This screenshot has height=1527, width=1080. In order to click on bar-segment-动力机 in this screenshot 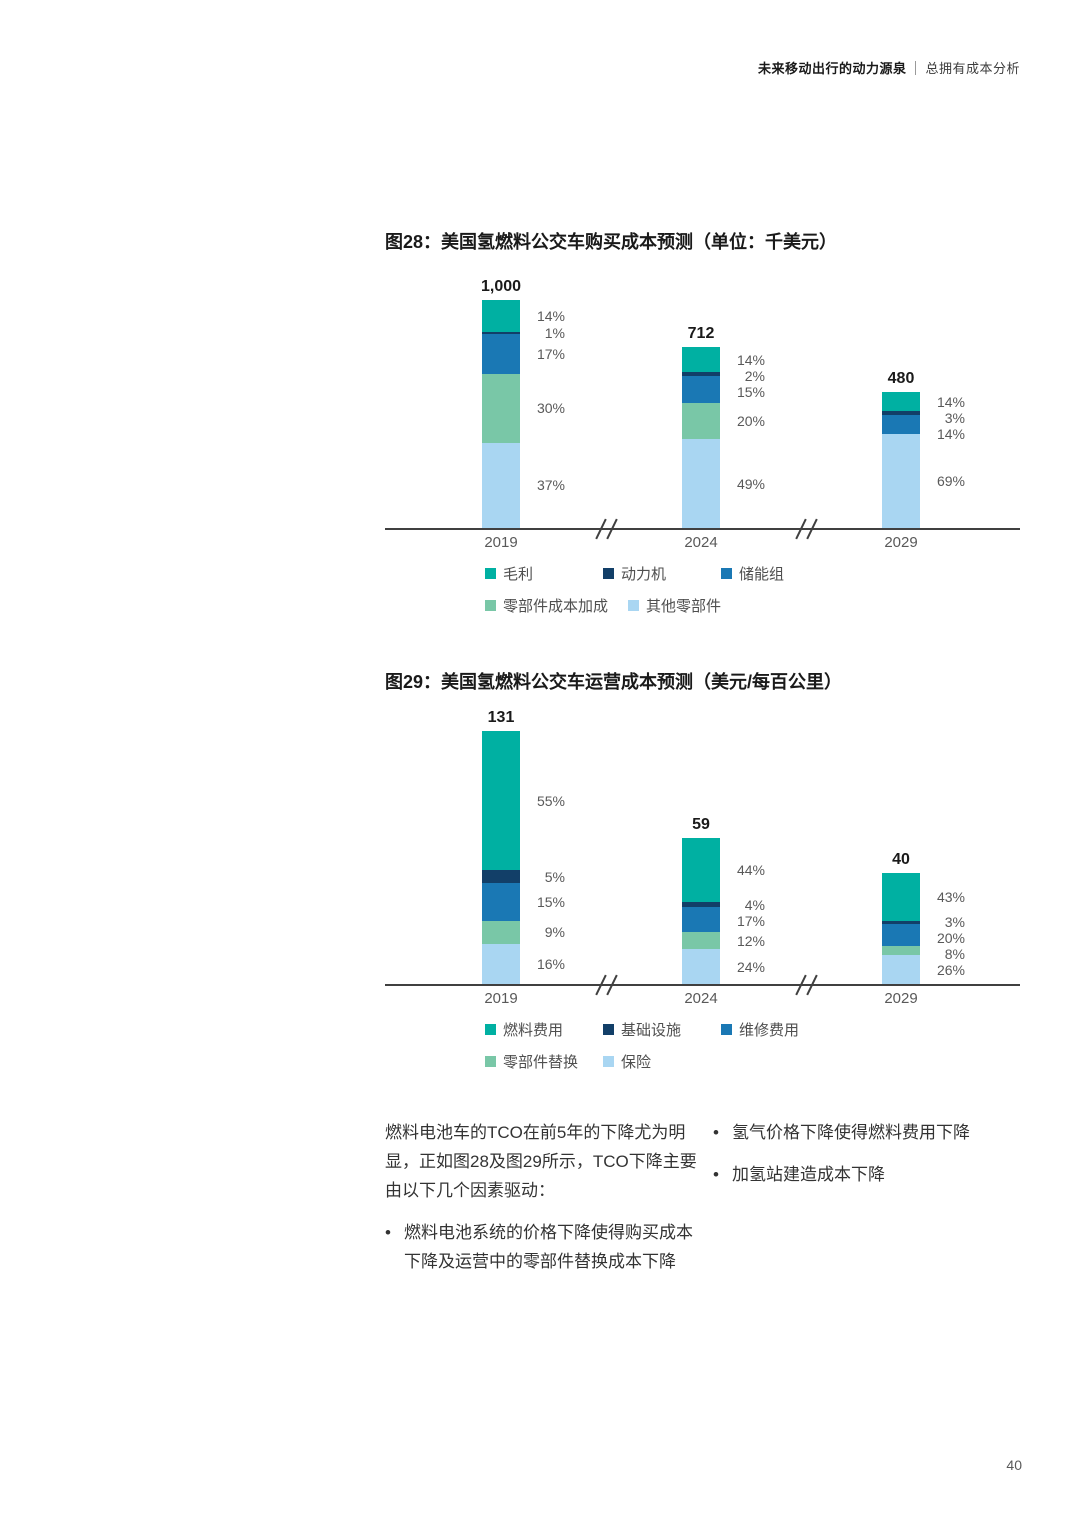, I will do `click(501, 333)`.